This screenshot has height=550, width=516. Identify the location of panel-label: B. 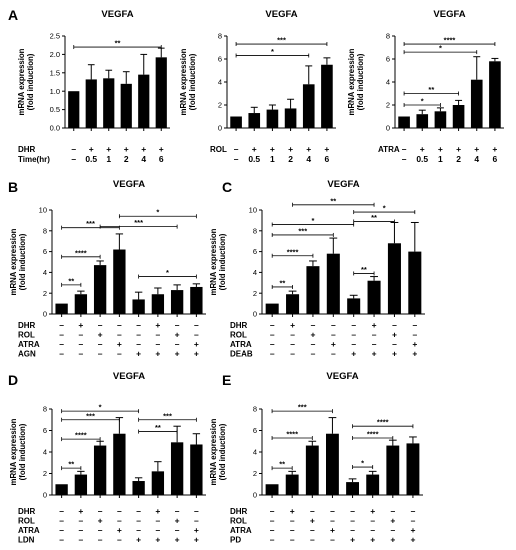
(13, 187).